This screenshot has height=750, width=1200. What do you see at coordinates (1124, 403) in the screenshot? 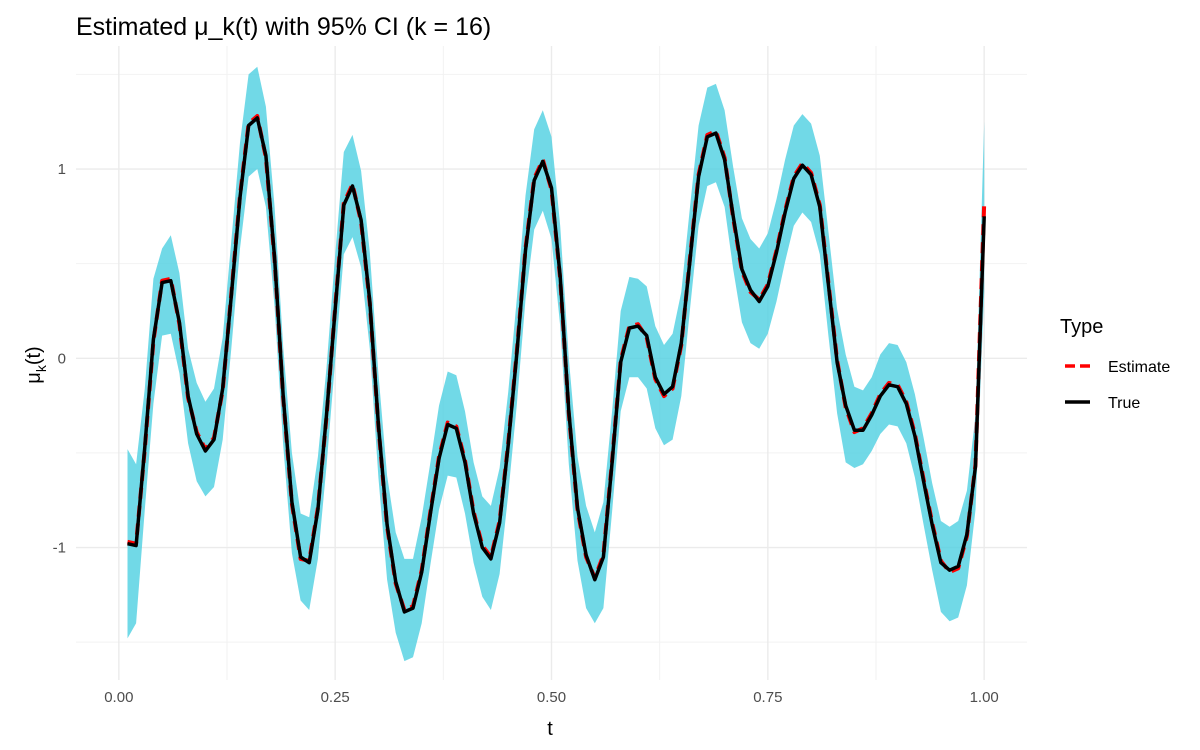
I see `legend-label-true: True` at bounding box center [1124, 403].